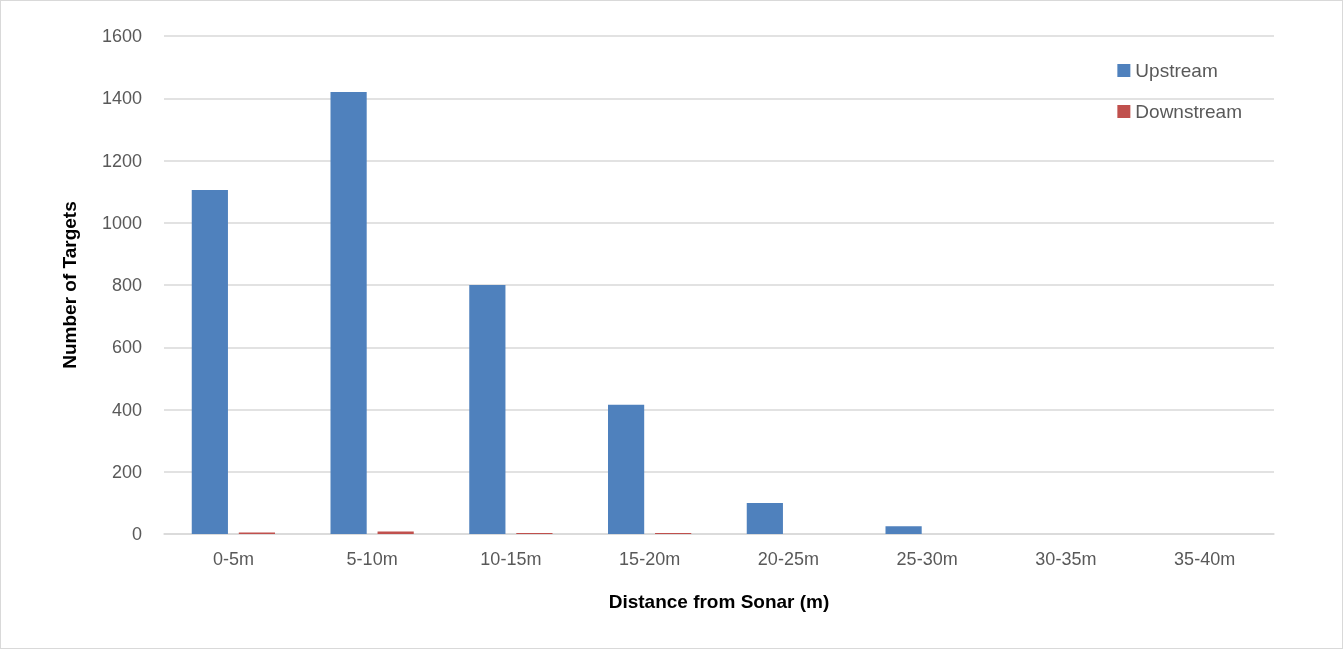 This screenshot has width=1343, height=649. What do you see at coordinates (650, 559) in the screenshot?
I see `x-tick-label: 15-20m` at bounding box center [650, 559].